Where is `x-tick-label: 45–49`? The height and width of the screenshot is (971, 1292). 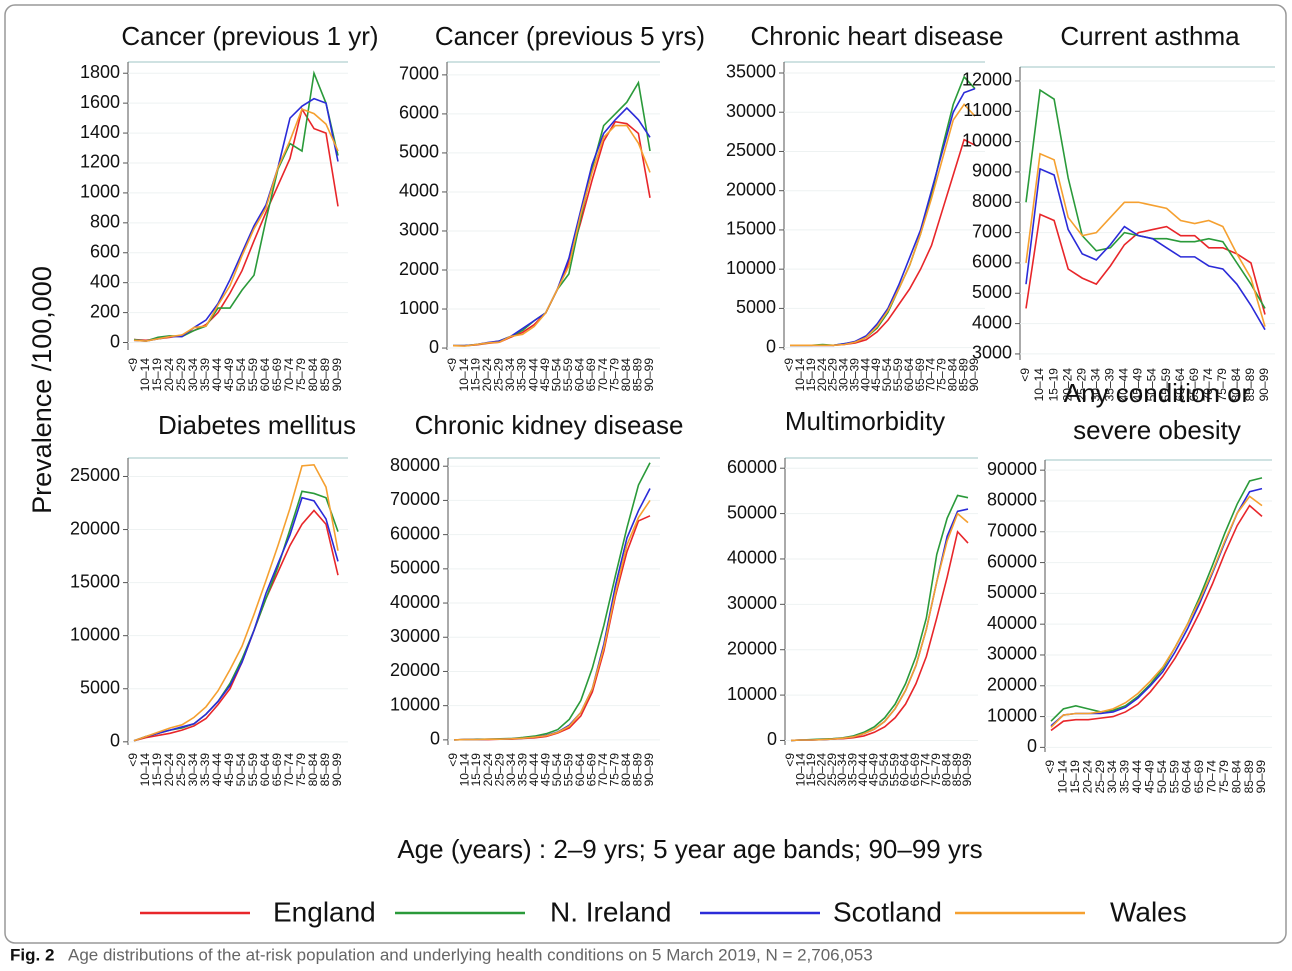 x-tick-label: 45–49 is located at coordinates (545, 770).